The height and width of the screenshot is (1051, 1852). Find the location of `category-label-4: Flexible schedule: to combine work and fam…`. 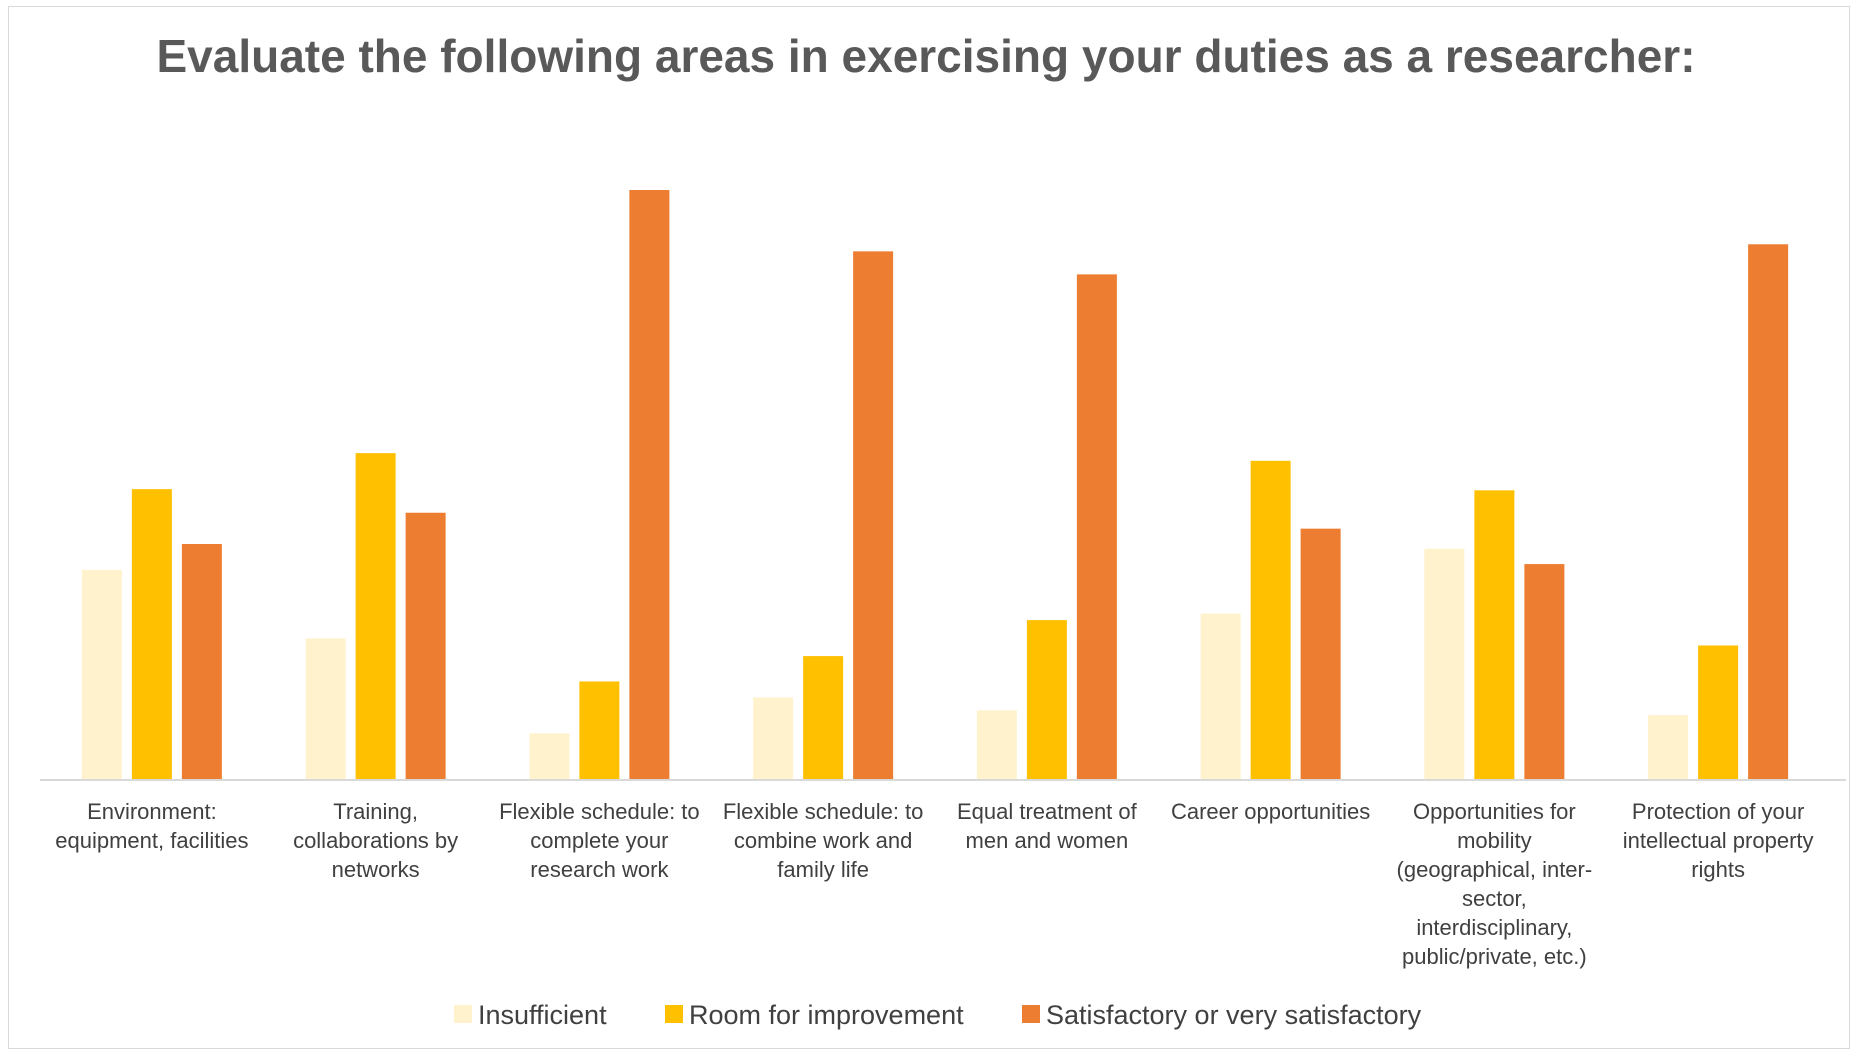

category-label-4: Flexible schedule: to combine work and fam… is located at coordinates (823, 840).